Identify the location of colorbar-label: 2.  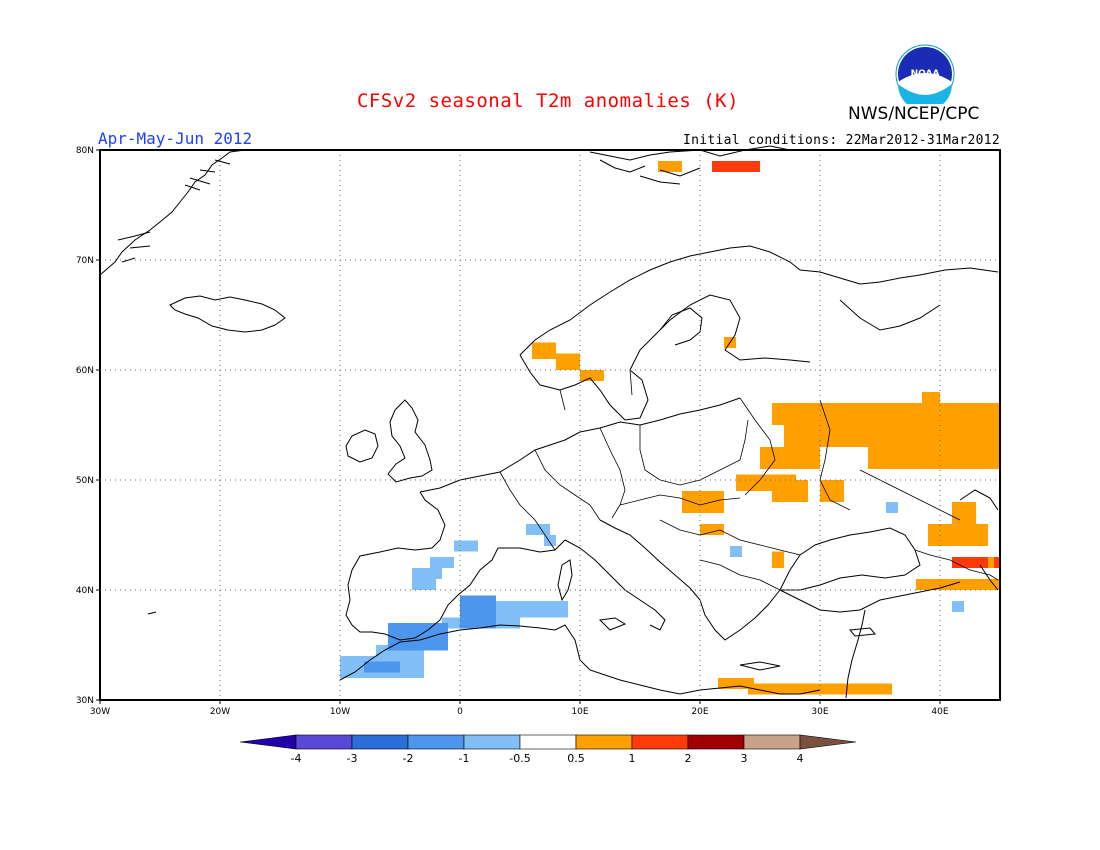
(688, 758).